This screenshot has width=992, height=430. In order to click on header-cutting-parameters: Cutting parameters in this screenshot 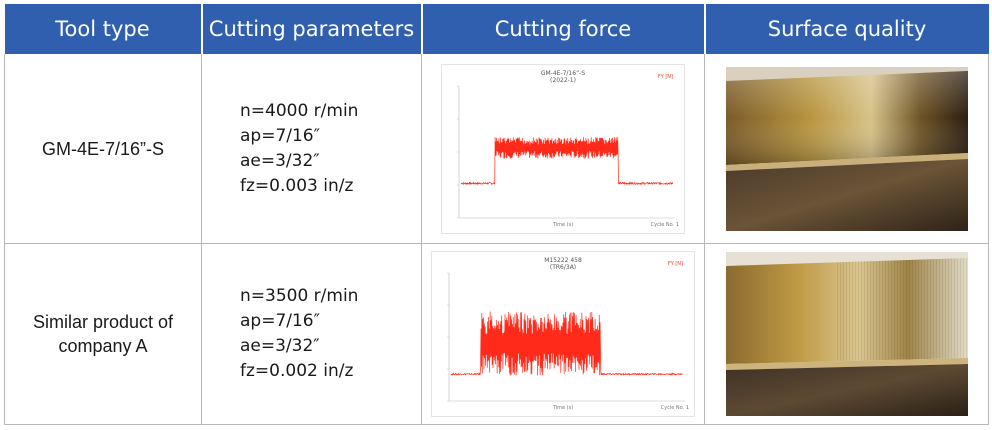, I will do `click(312, 29)`.